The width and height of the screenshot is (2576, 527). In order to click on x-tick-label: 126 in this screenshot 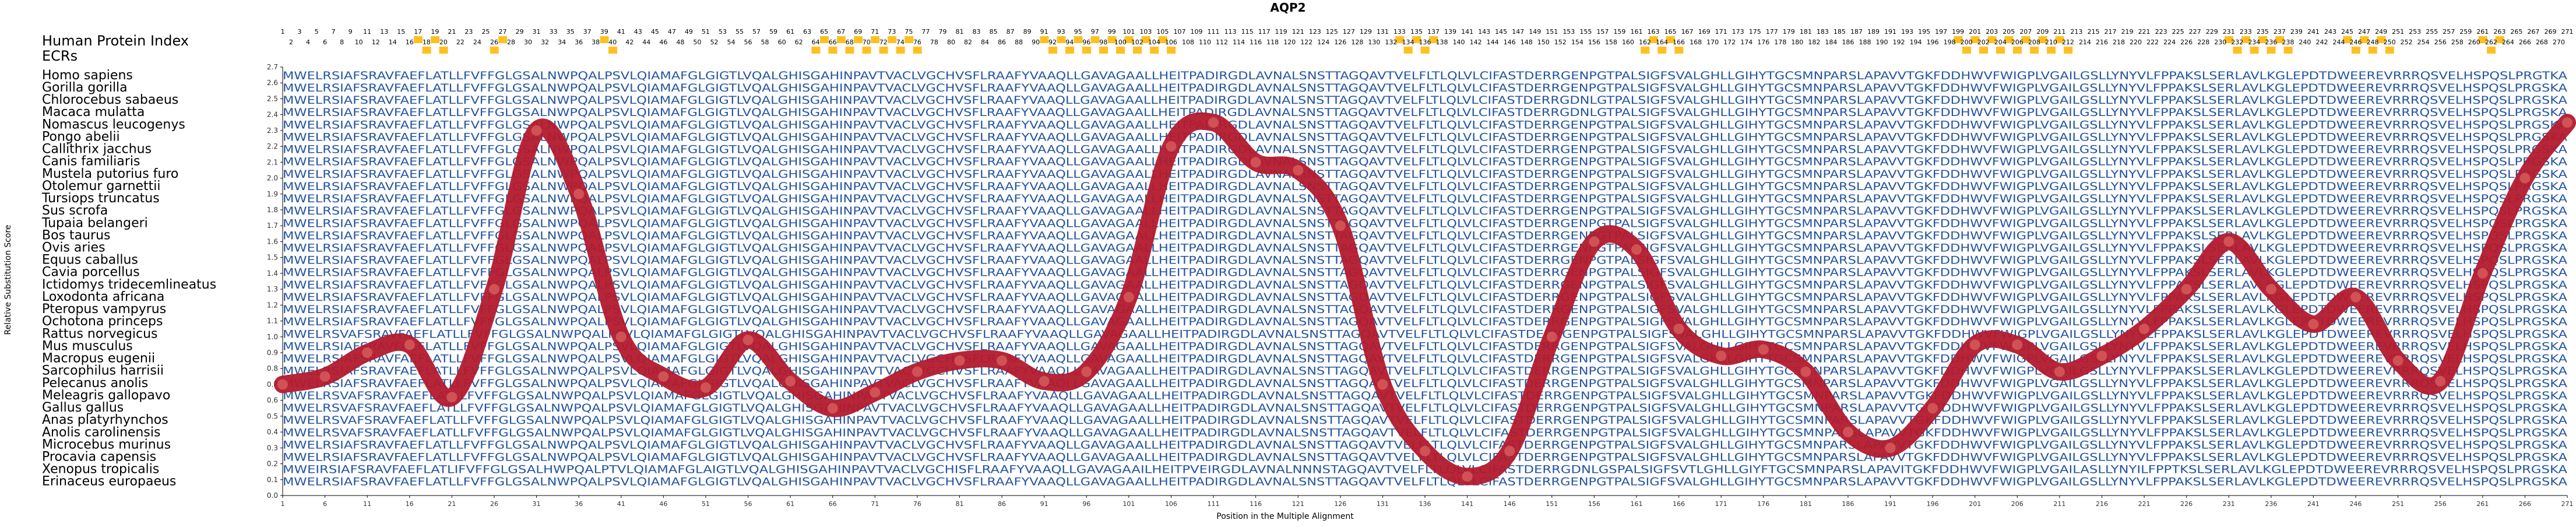, I will do `click(1340, 504)`.